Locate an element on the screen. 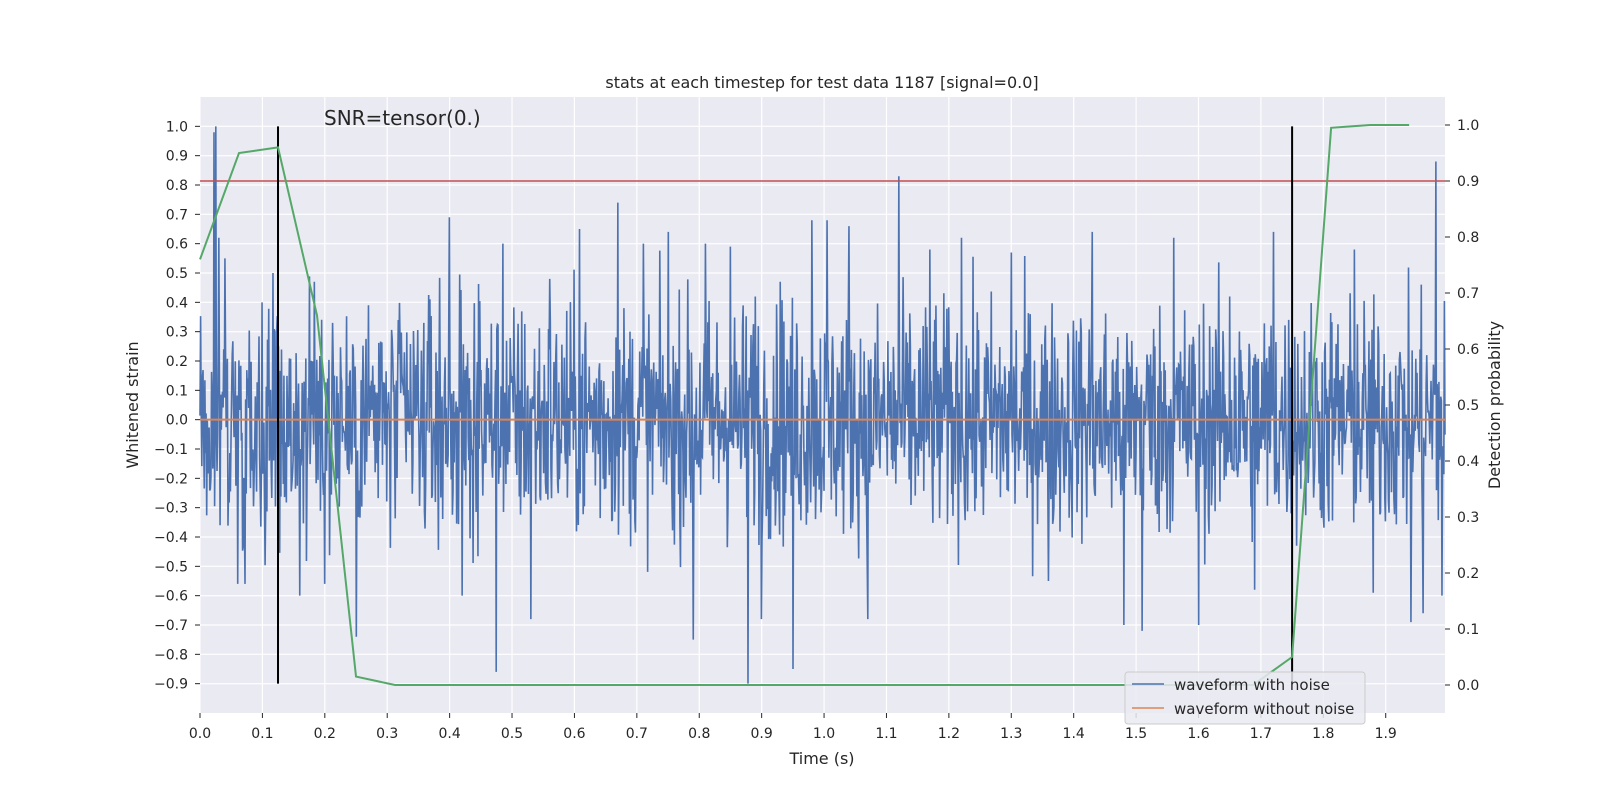 The image size is (1600, 804). y-tick-label: −0.2 is located at coordinates (171, 479).